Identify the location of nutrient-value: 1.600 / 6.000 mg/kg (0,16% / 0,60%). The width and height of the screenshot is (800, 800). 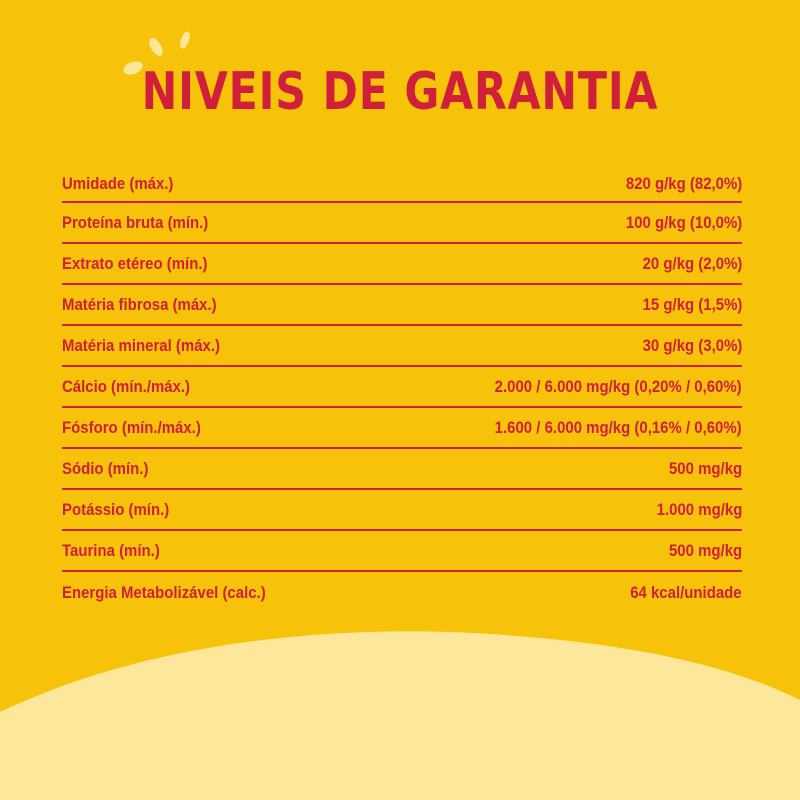
(618, 427).